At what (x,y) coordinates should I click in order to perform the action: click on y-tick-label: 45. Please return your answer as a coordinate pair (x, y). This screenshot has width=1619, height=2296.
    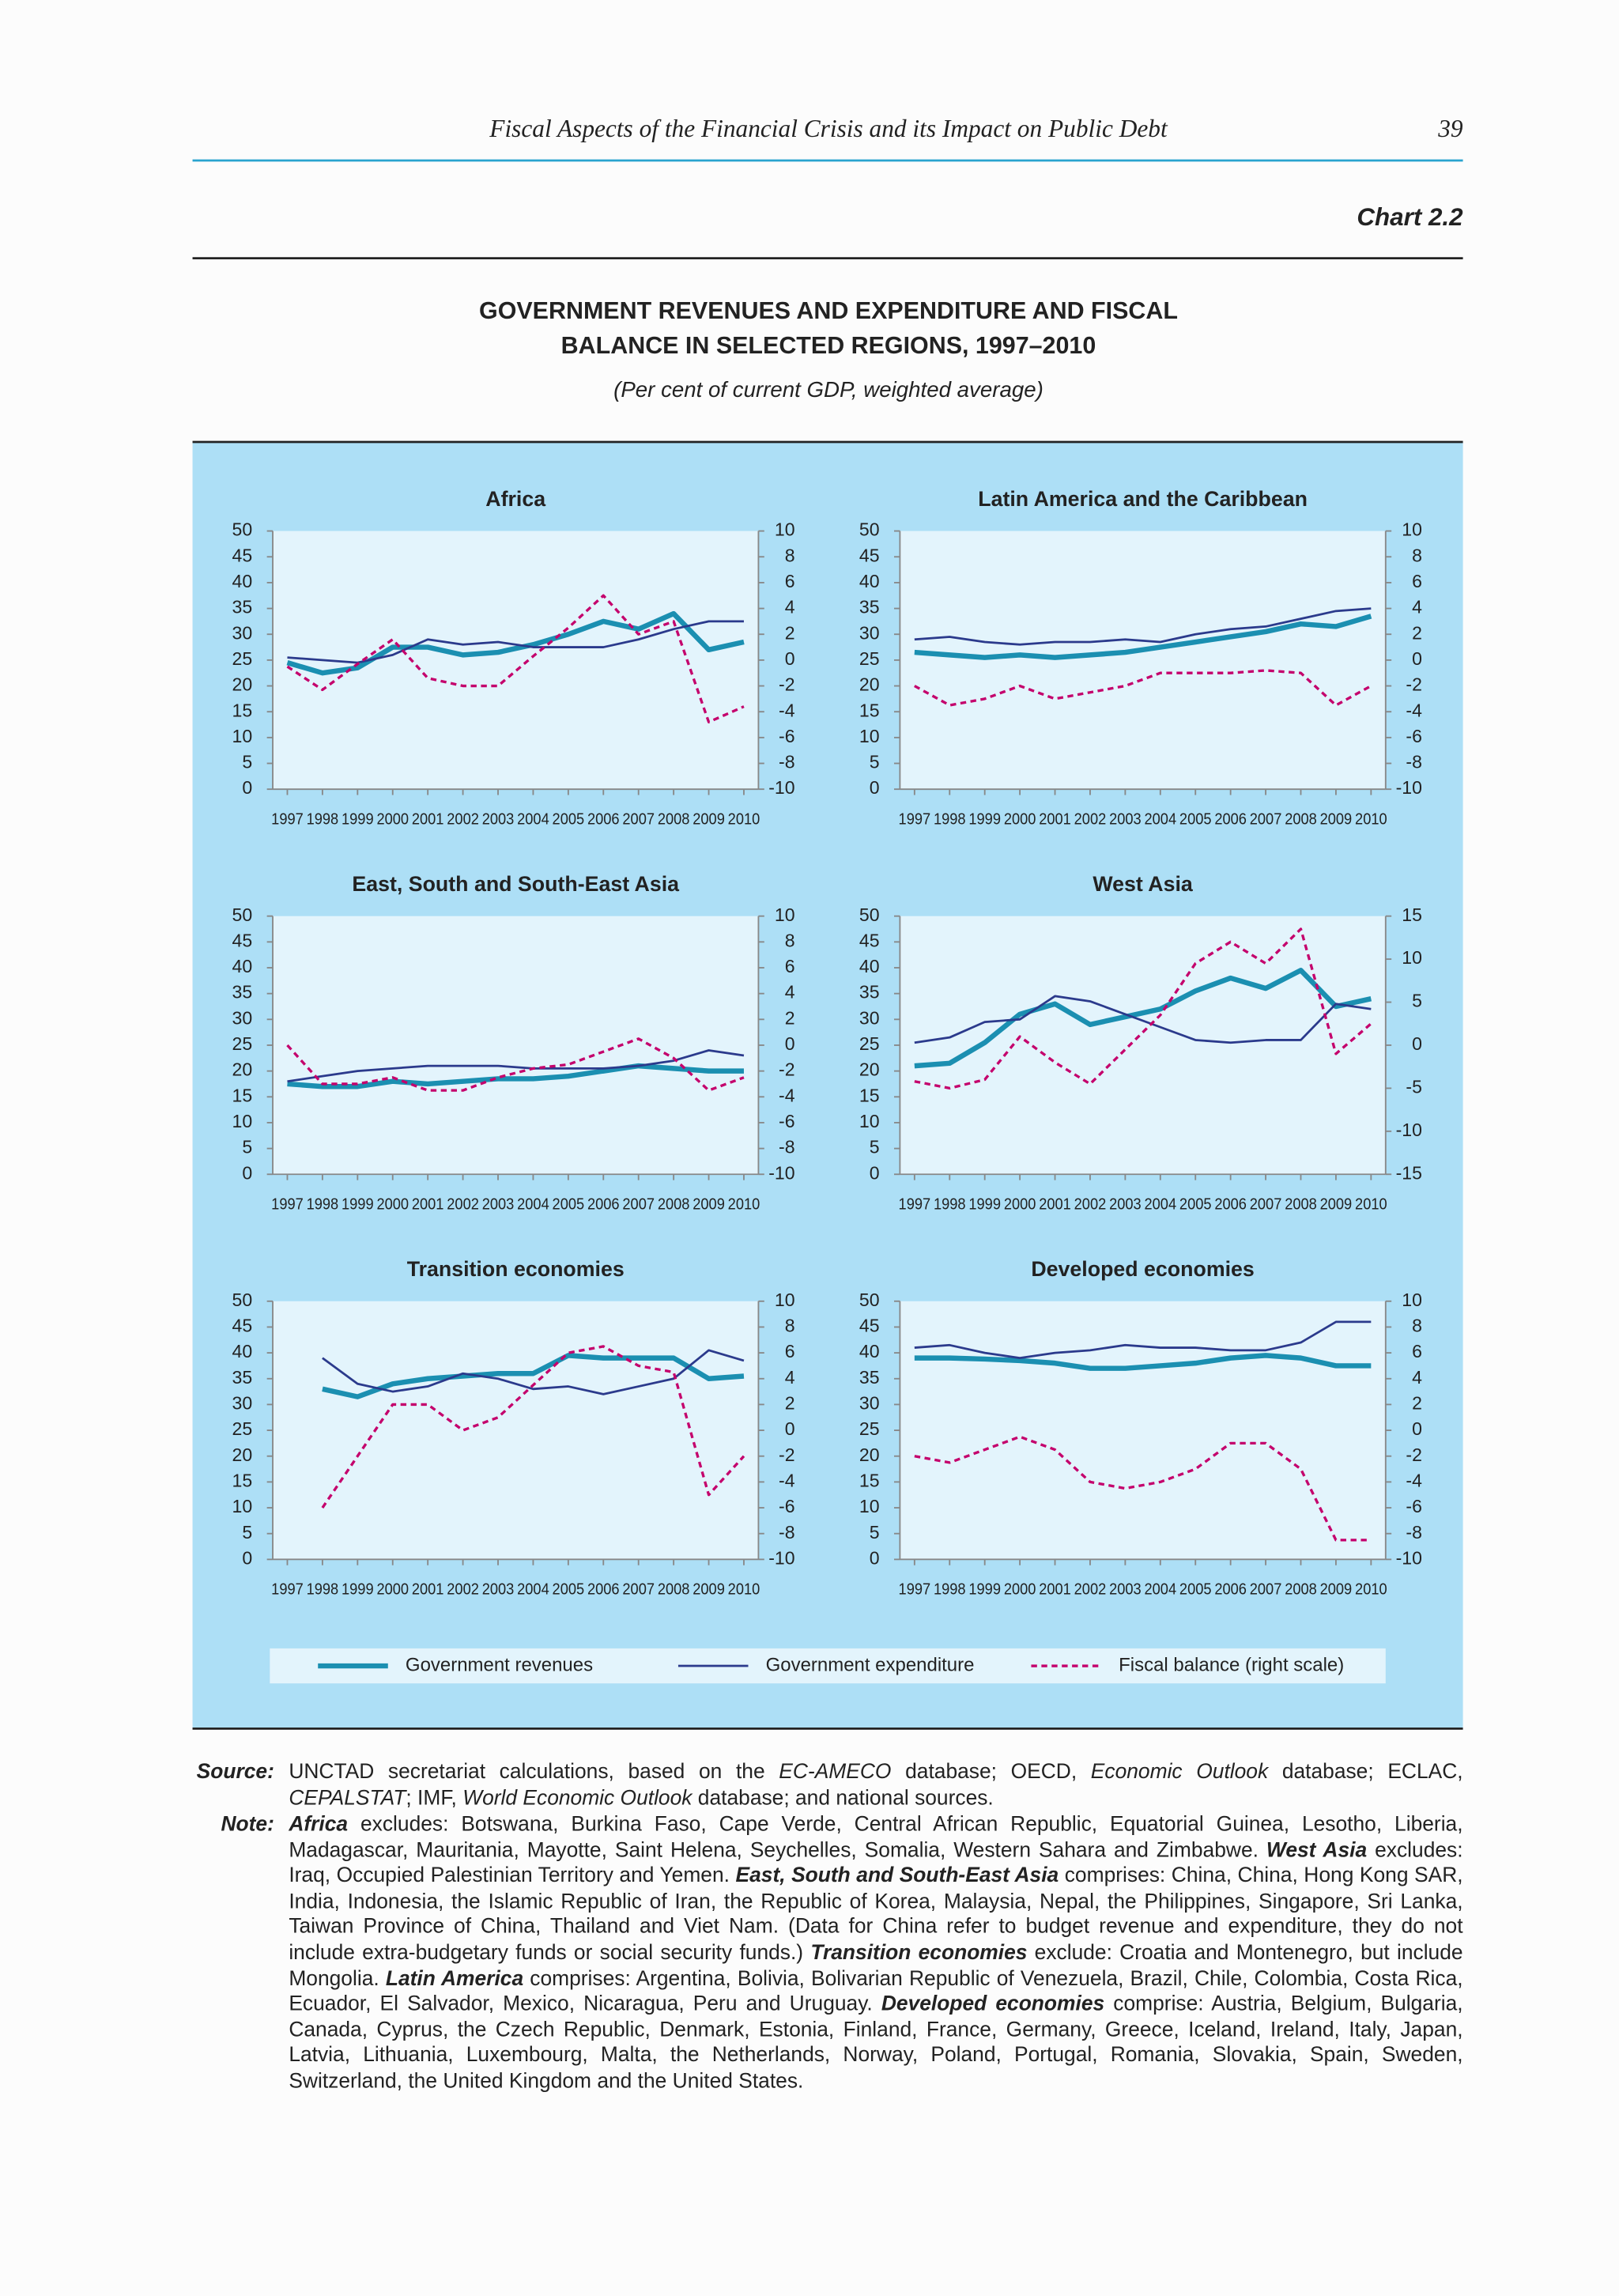
    Looking at the image, I should click on (869, 1326).